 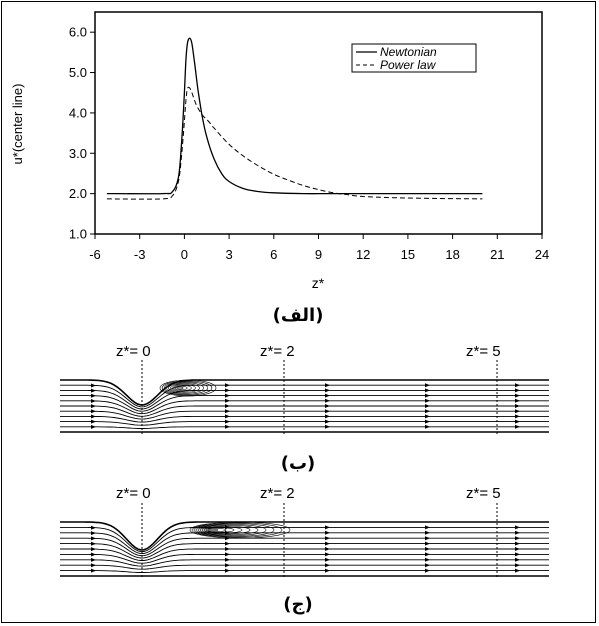 What do you see at coordinates (82, 133) in the screenshot?
I see `y-axis: 1.0 2.0 3.0 4.0 5.0 6.0` at bounding box center [82, 133].